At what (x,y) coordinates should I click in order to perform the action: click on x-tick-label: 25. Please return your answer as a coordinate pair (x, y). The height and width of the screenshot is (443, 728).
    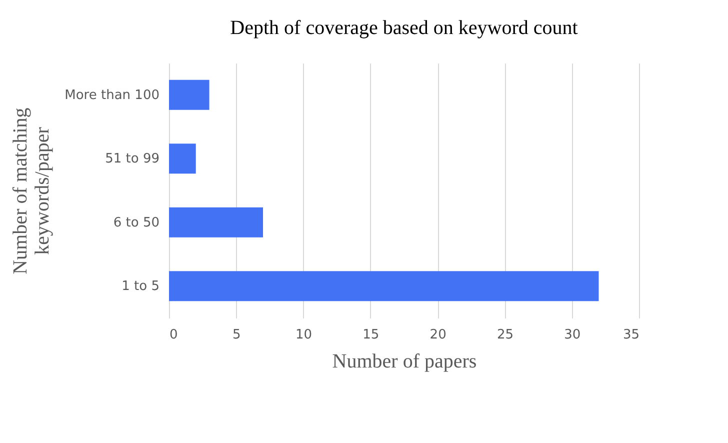
    Looking at the image, I should click on (505, 335).